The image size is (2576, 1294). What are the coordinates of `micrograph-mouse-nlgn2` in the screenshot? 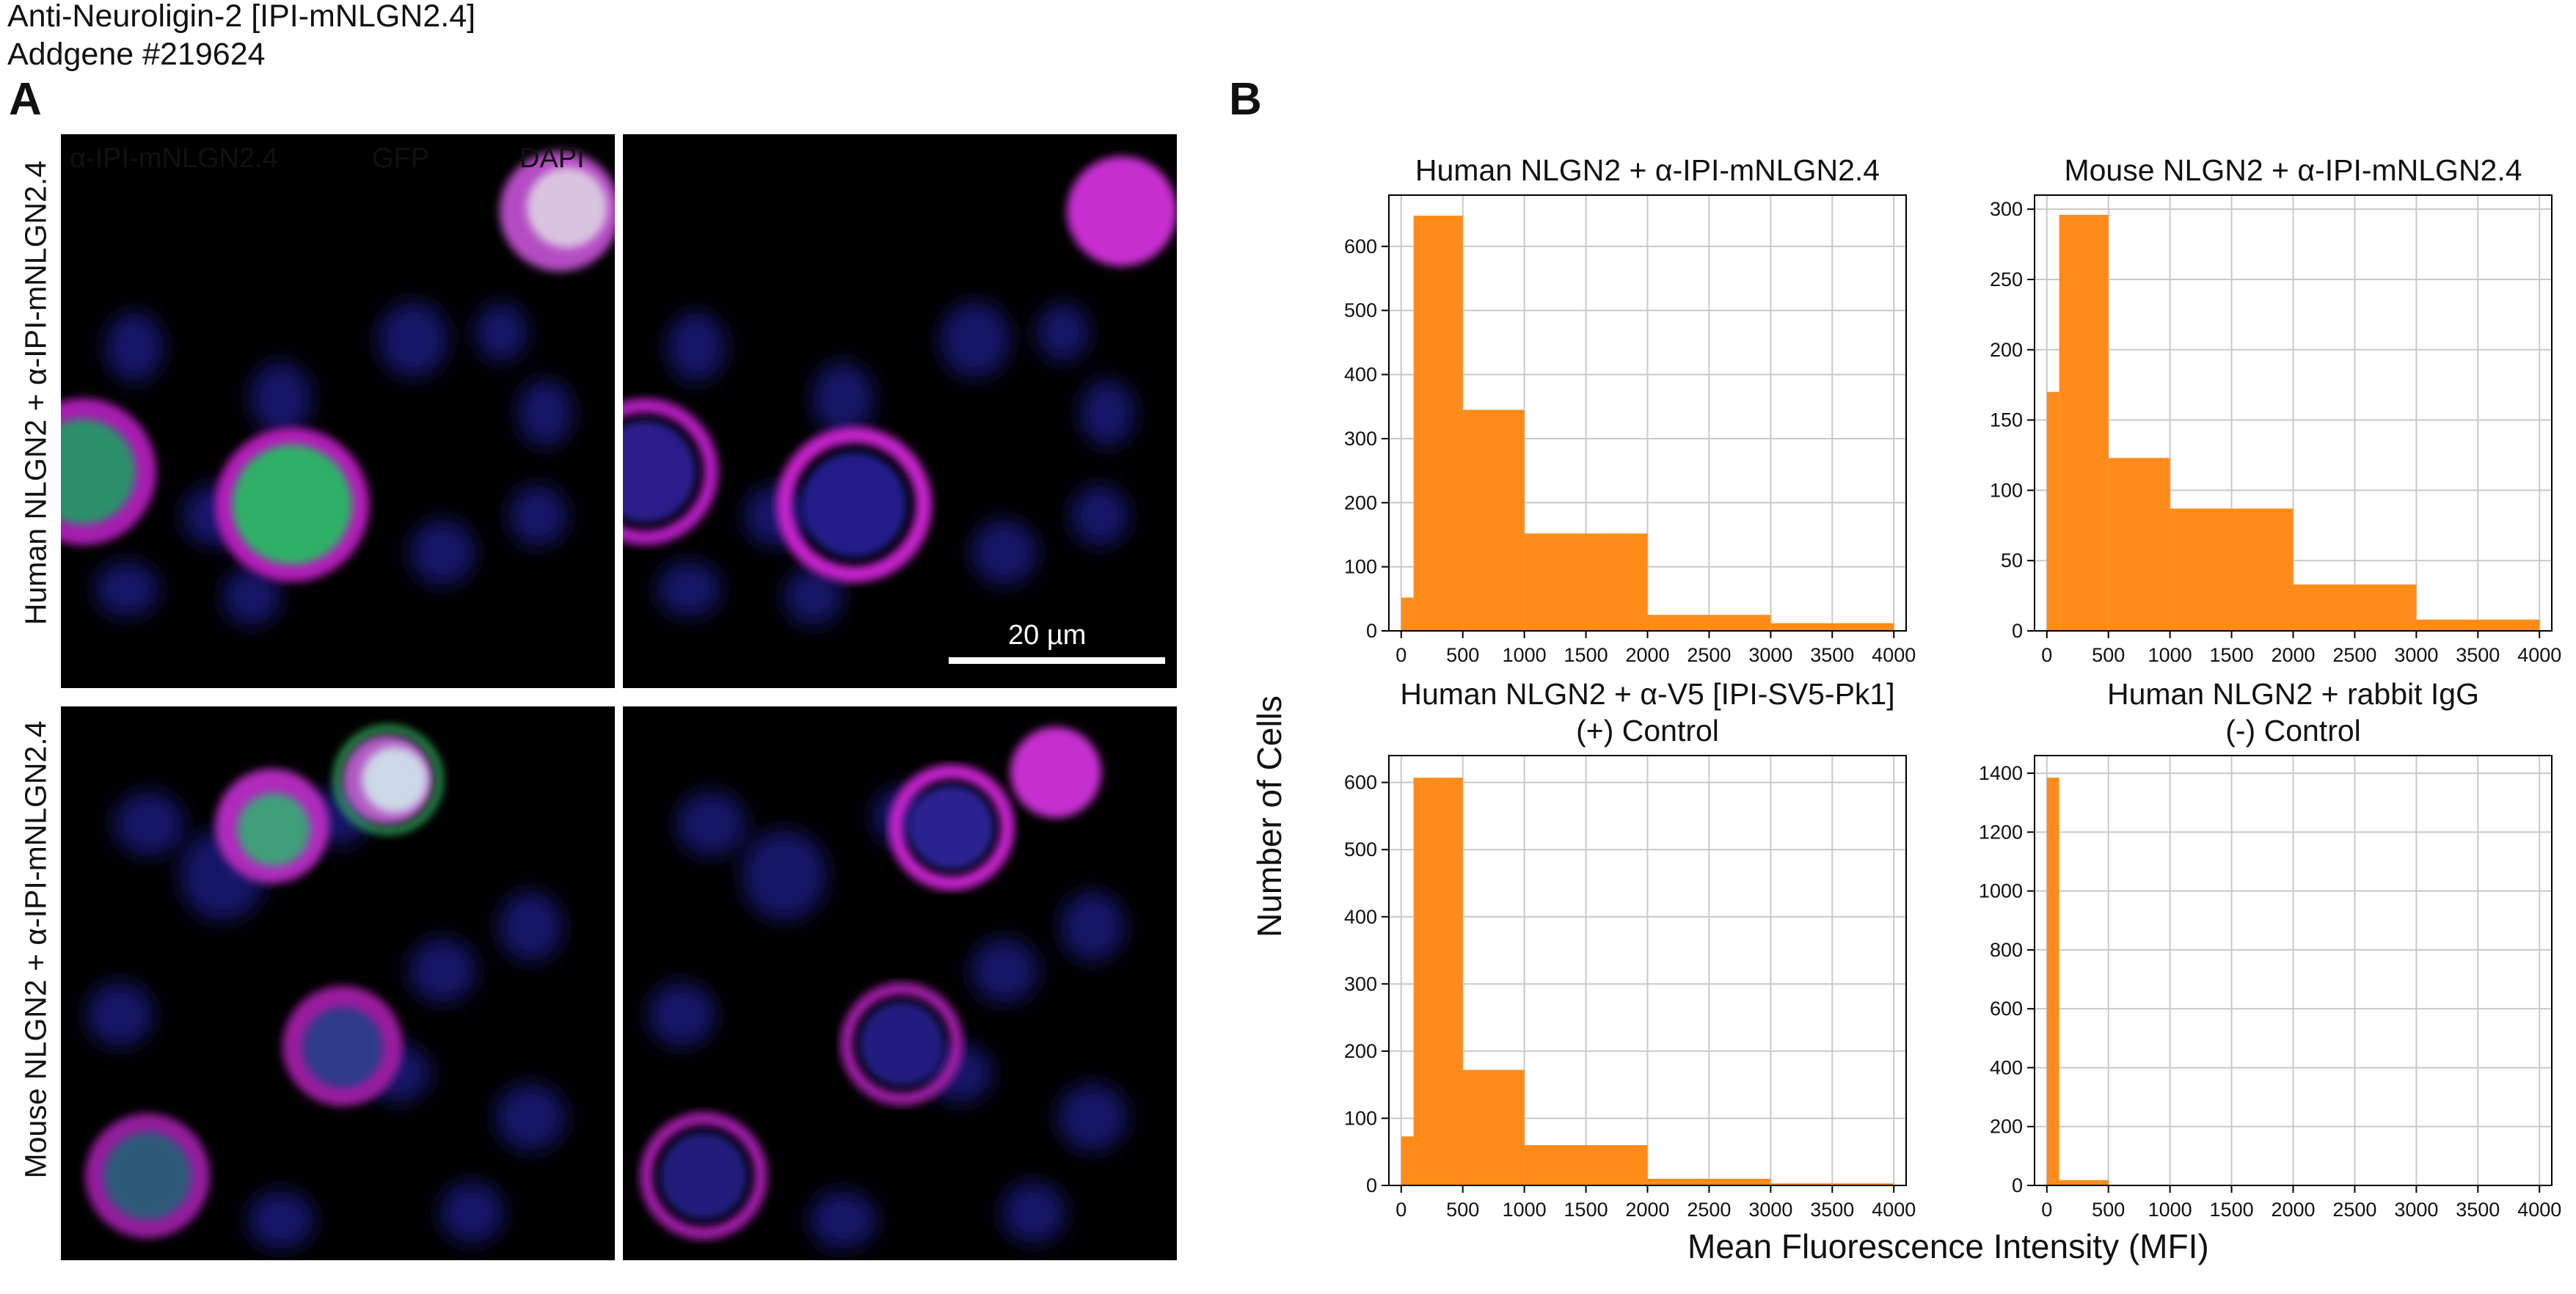 It's located at (900, 983).